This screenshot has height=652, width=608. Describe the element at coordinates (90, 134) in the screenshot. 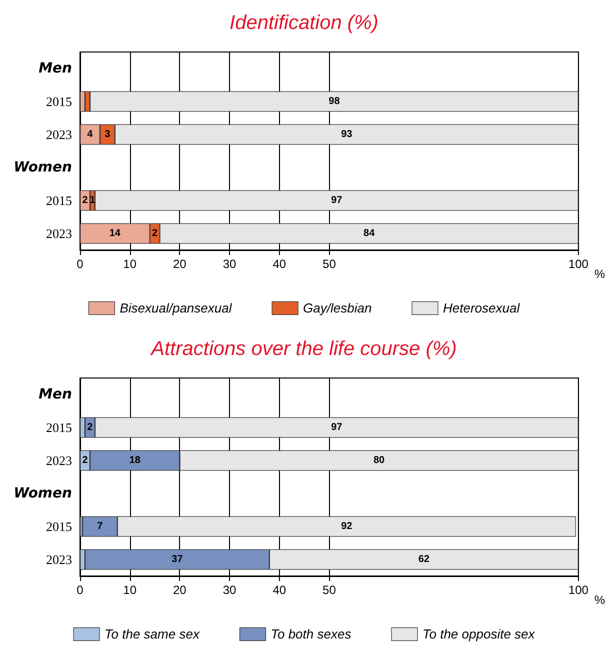

I see `data-label: 4` at that location.